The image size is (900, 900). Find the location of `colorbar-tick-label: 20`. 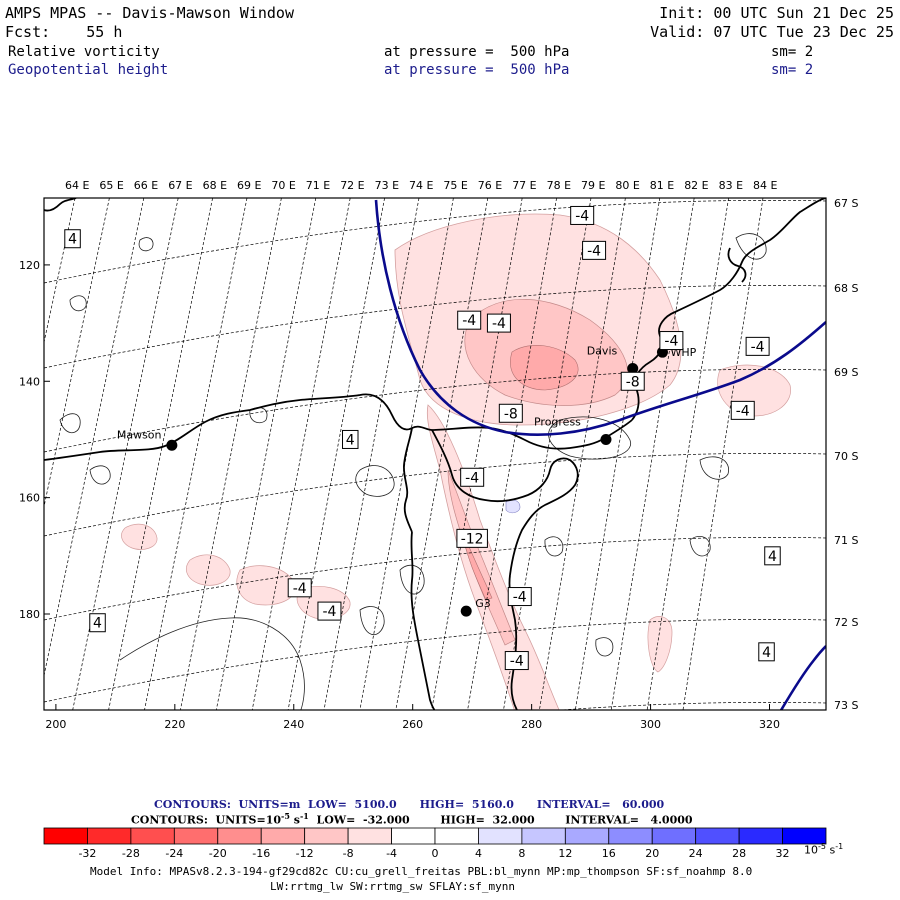

colorbar-tick-label: 20 is located at coordinates (652, 853).